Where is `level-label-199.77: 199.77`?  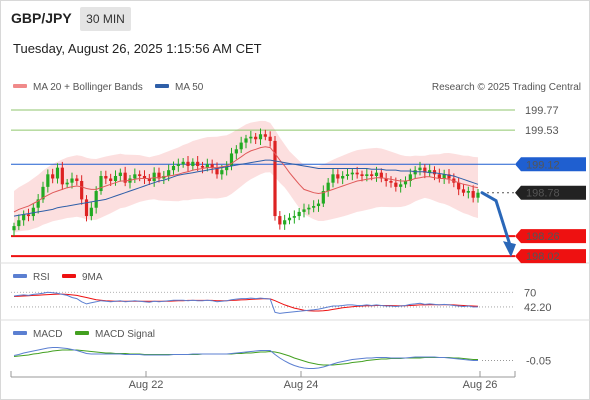 level-label-199.77: 199.77 is located at coordinates (542, 111).